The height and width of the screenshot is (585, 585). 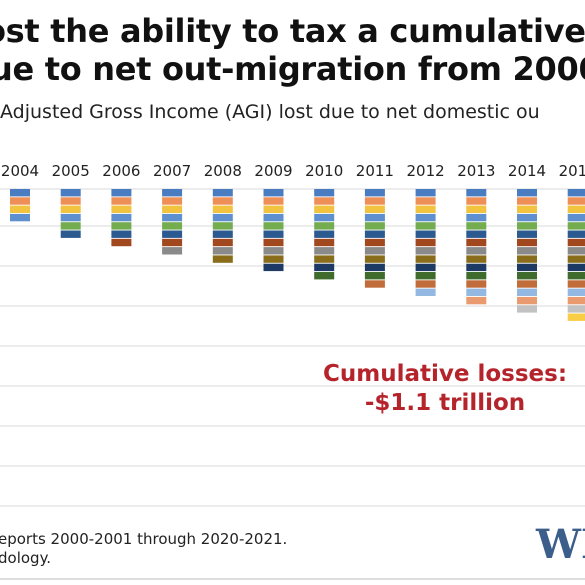 What do you see at coordinates (172, 171) in the screenshot?
I see `x-tick-label-2007: 2007` at bounding box center [172, 171].